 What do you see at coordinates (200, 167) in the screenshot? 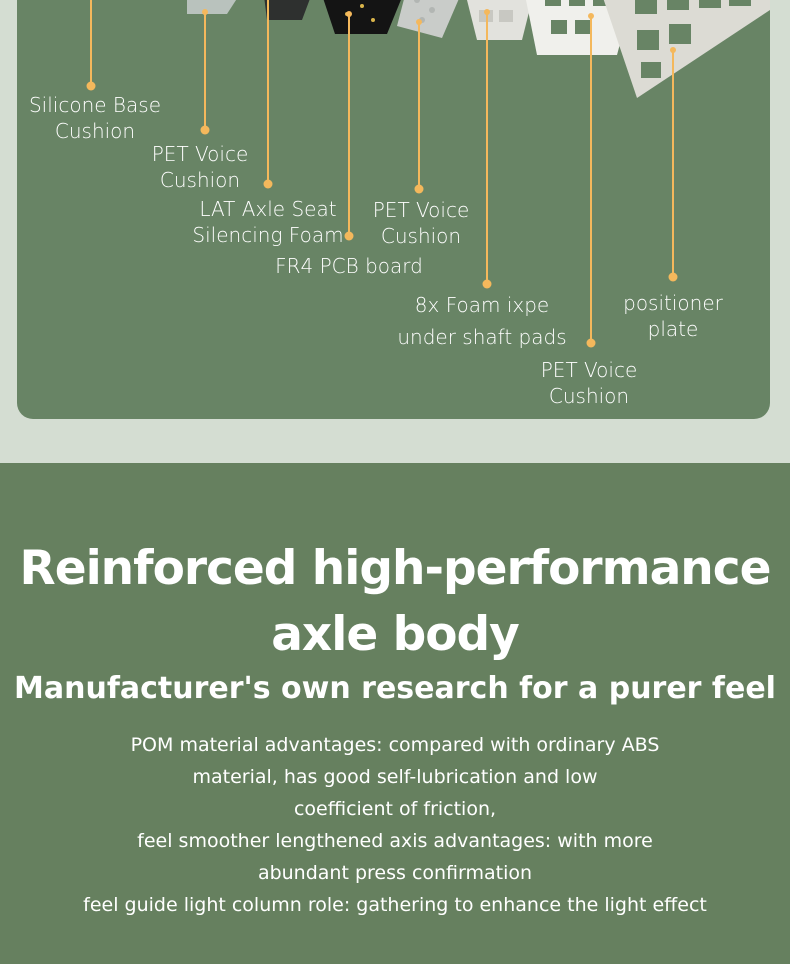
I see `label-pet-voice-cushion-1: PET Voice Cushion` at bounding box center [200, 167].